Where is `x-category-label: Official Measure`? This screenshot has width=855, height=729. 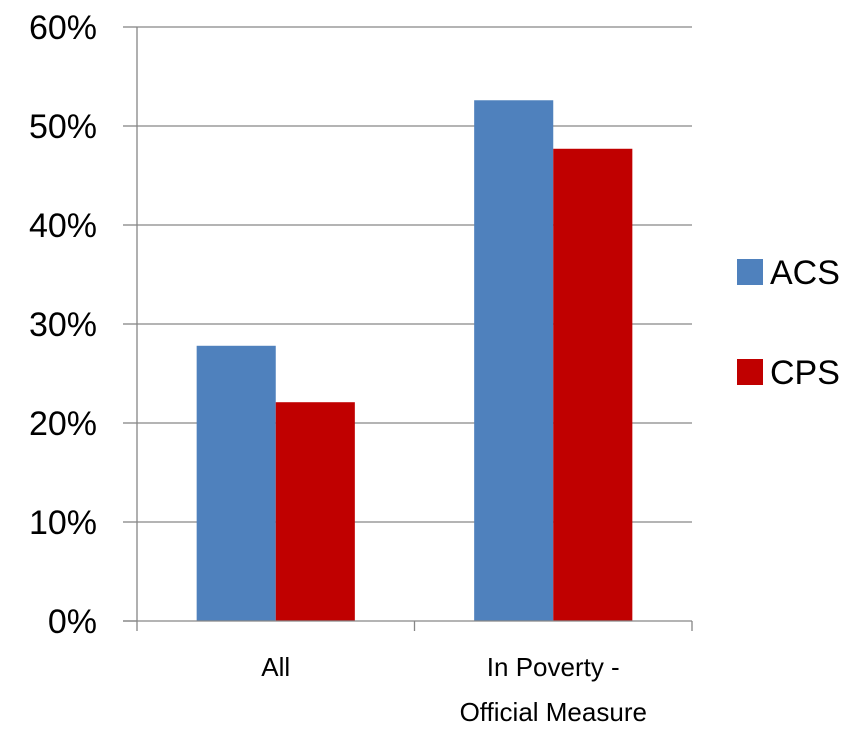
x-category-label: Official Measure is located at coordinates (553, 712).